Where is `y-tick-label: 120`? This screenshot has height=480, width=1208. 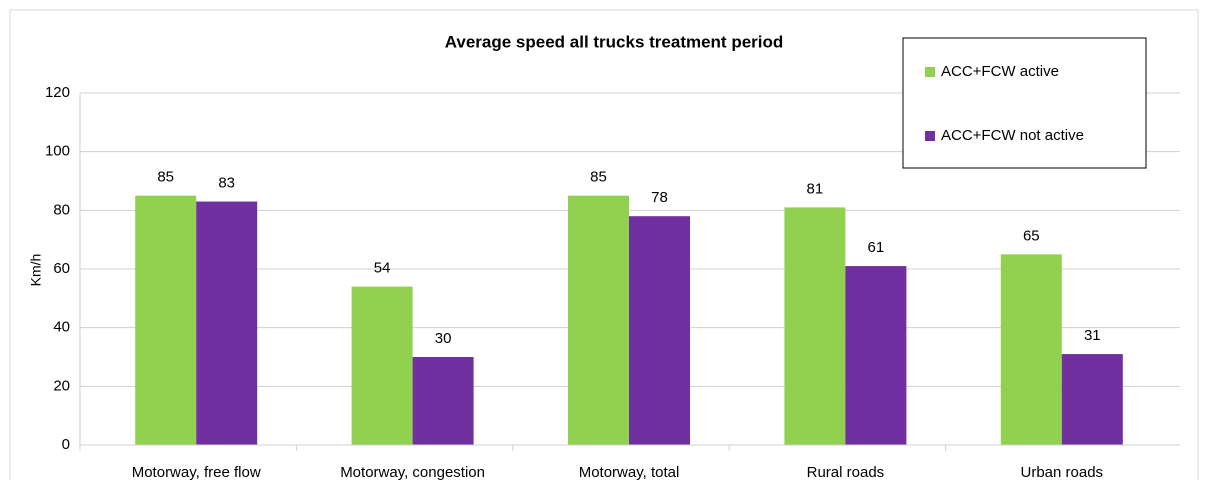
y-tick-label: 120 is located at coordinates (57, 92).